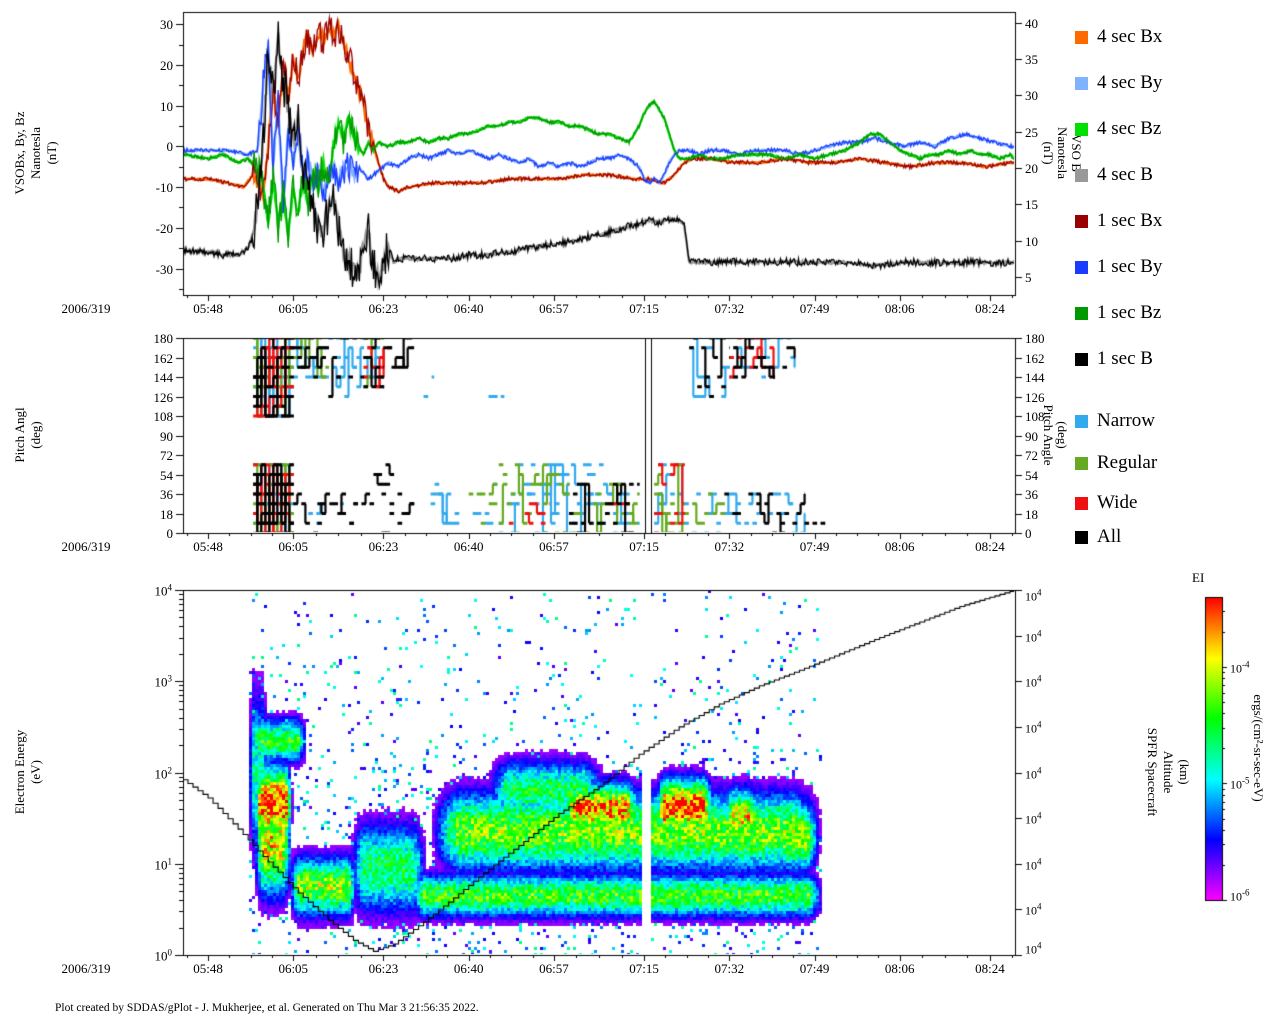  What do you see at coordinates (19, 435) in the screenshot?
I see `panel2-left-axis-title: Pitch Angl` at bounding box center [19, 435].